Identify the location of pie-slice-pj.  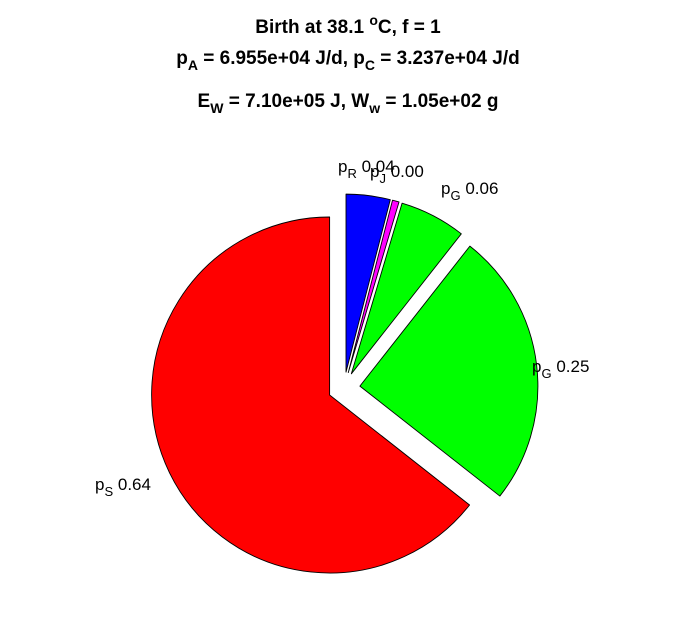
(373, 286).